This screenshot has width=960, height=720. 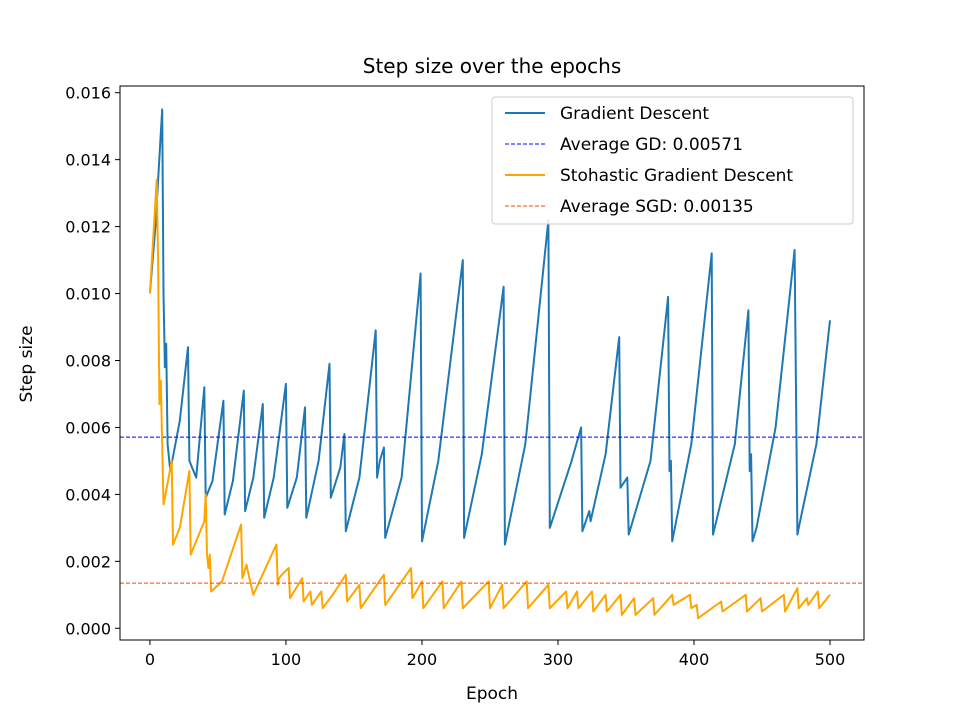 What do you see at coordinates (657, 207) in the screenshot?
I see `legend-label-3: Average SGD: 0.00135` at bounding box center [657, 207].